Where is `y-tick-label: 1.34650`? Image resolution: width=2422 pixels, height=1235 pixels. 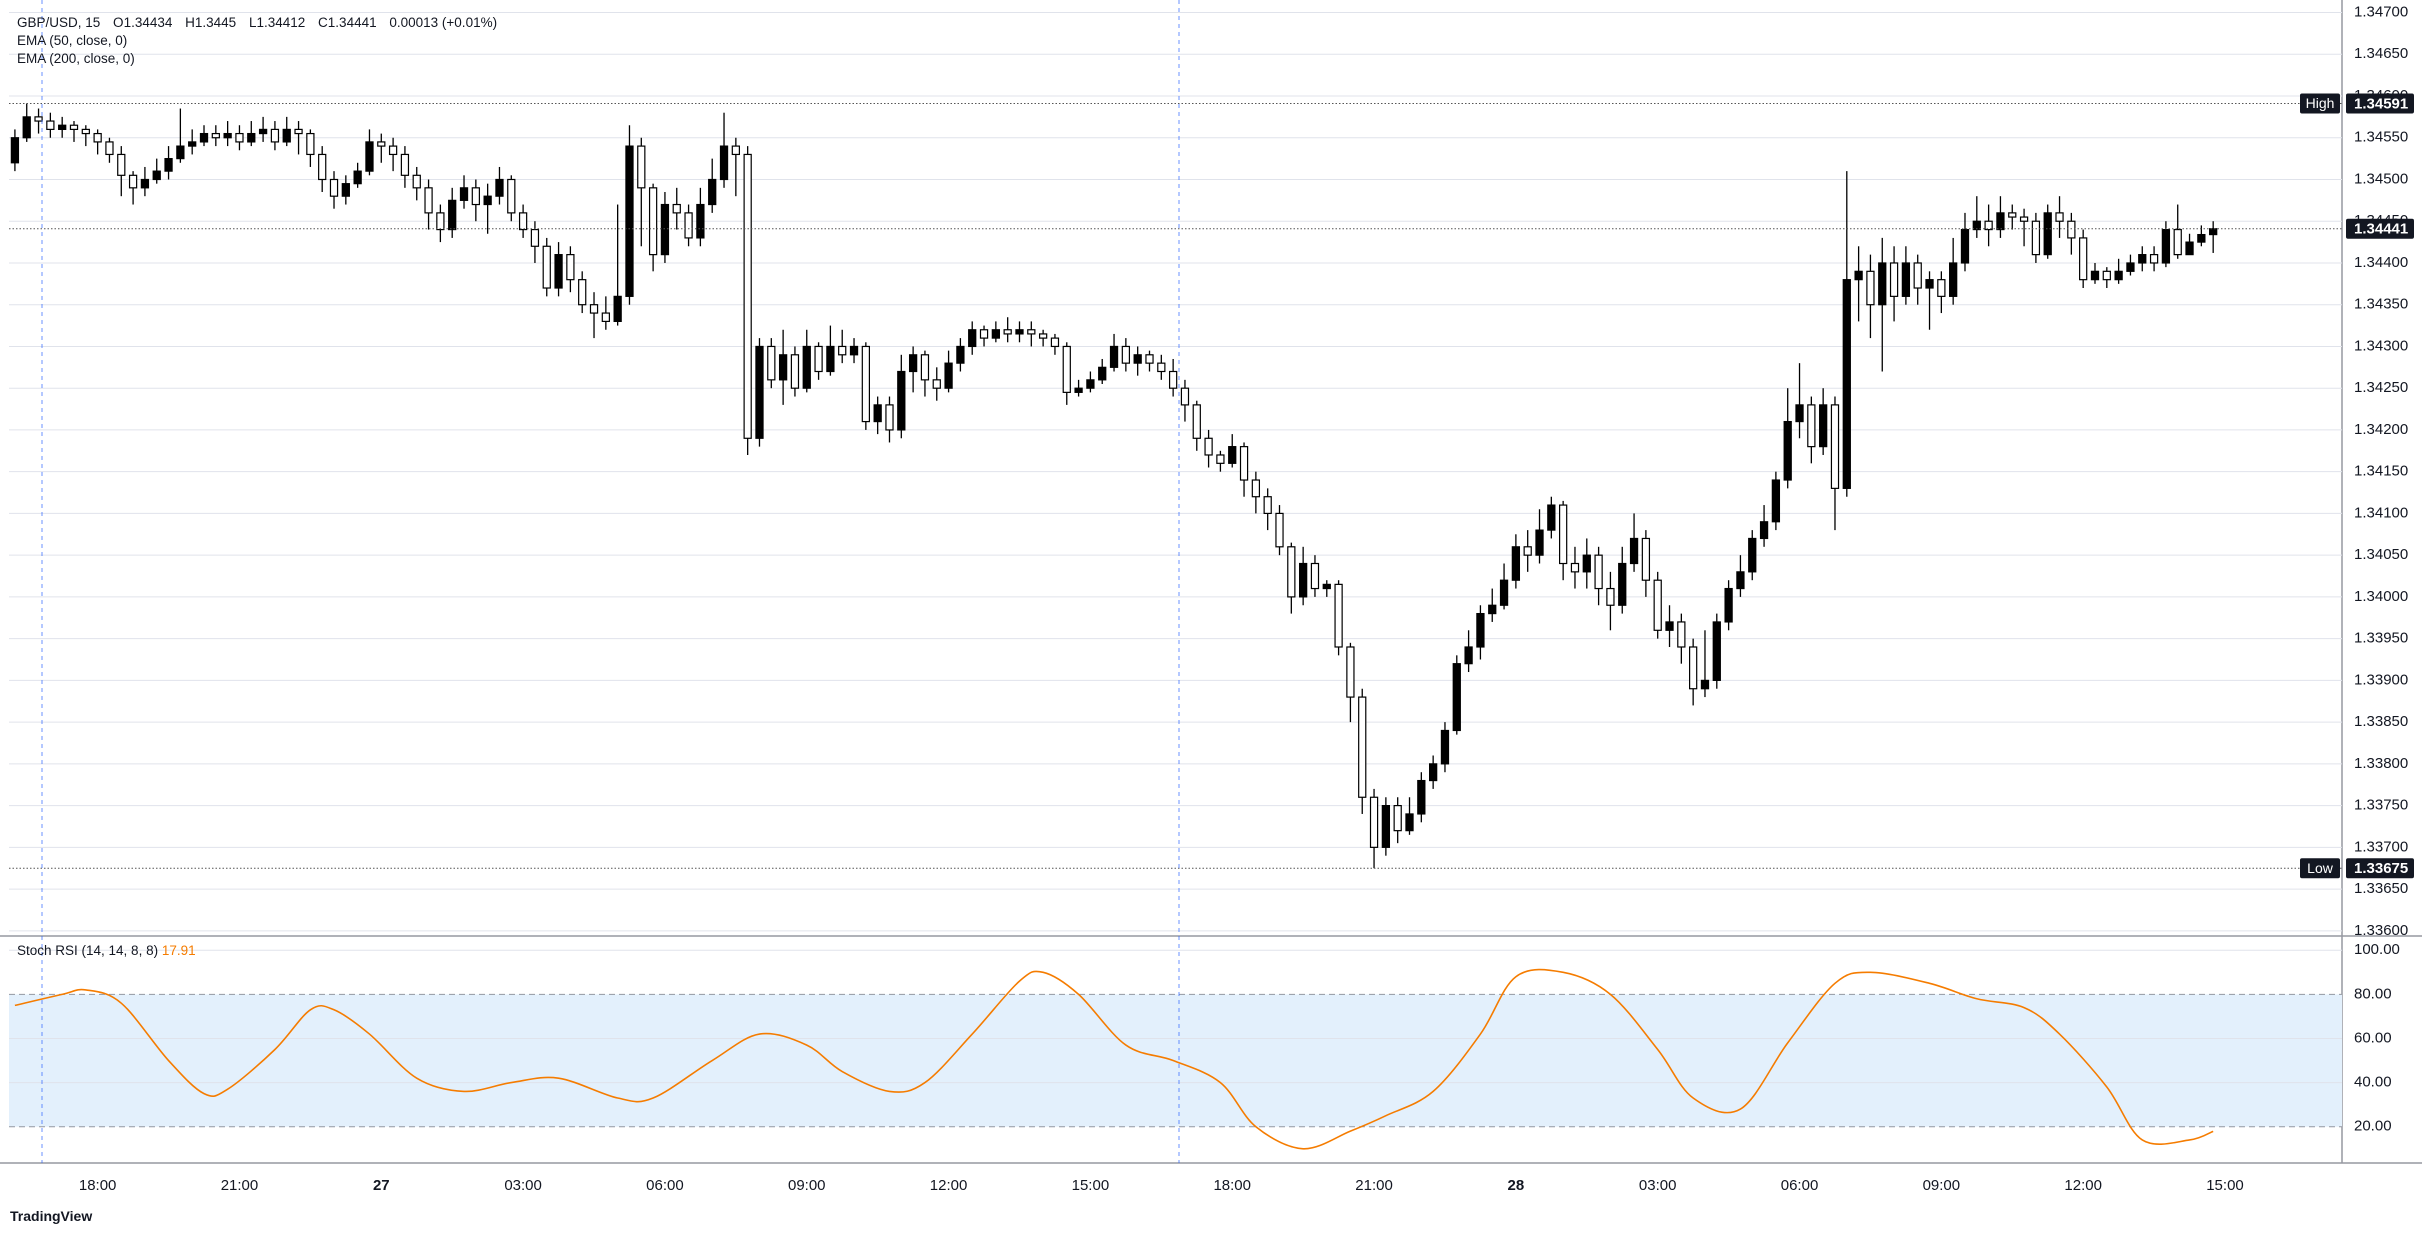 y-tick-label: 1.34650 is located at coordinates (2381, 53).